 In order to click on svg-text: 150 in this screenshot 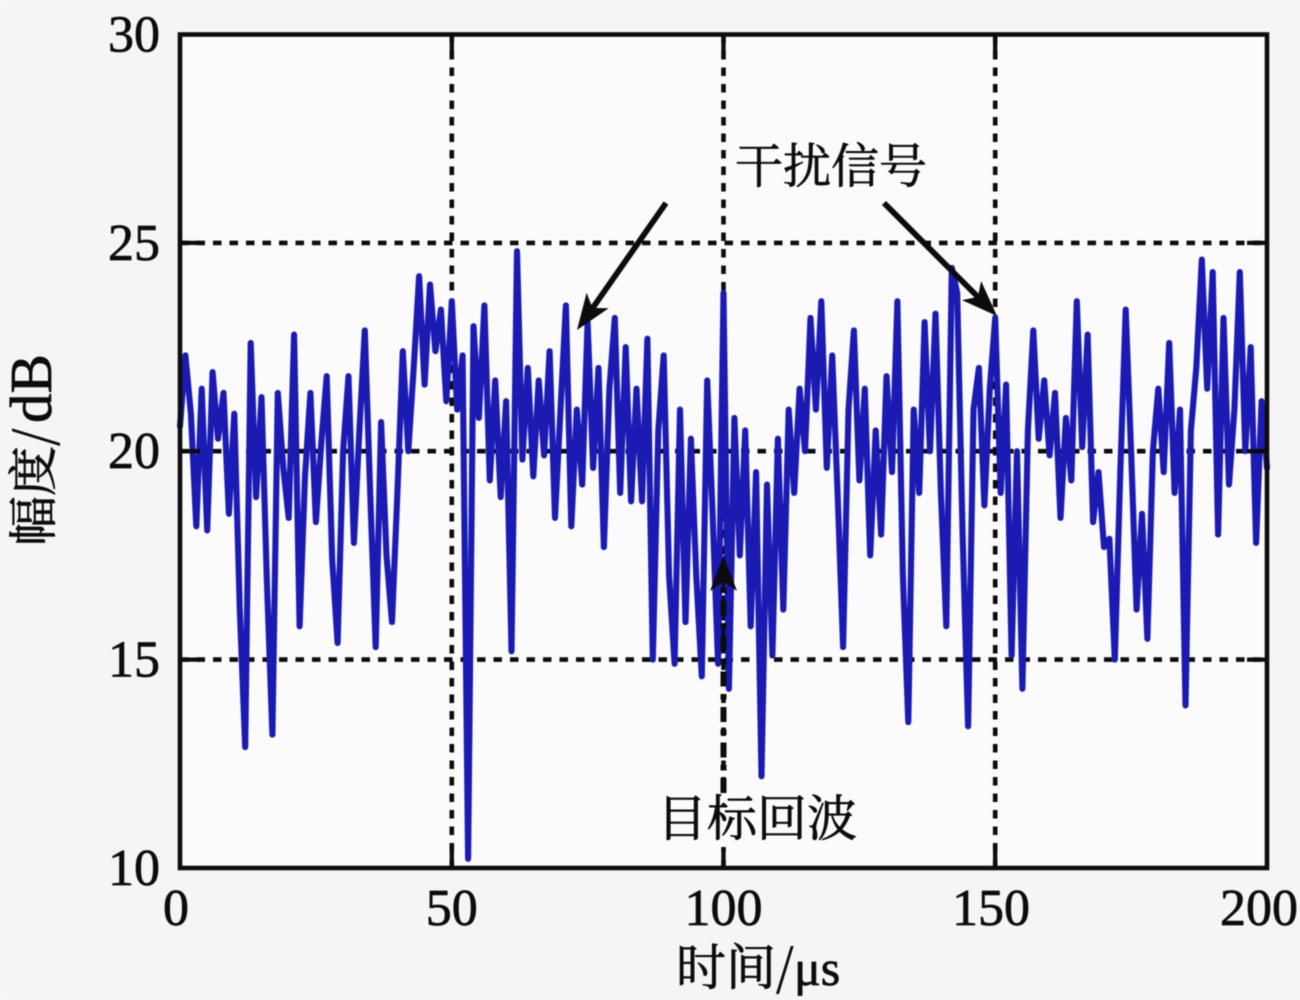, I will do `click(991, 908)`.